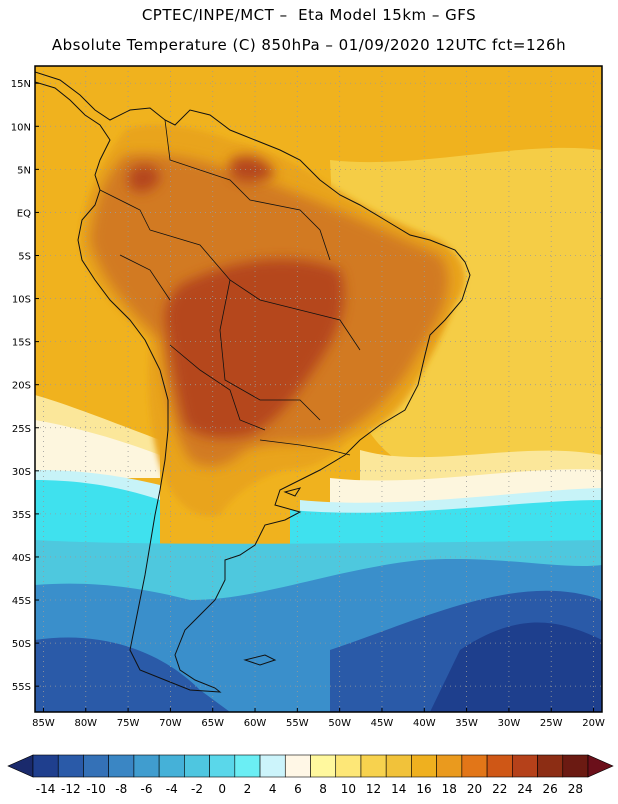 The image size is (618, 804). What do you see at coordinates (318, 495) in the screenshot?
I see `field-band-cyan-light` at bounding box center [318, 495].